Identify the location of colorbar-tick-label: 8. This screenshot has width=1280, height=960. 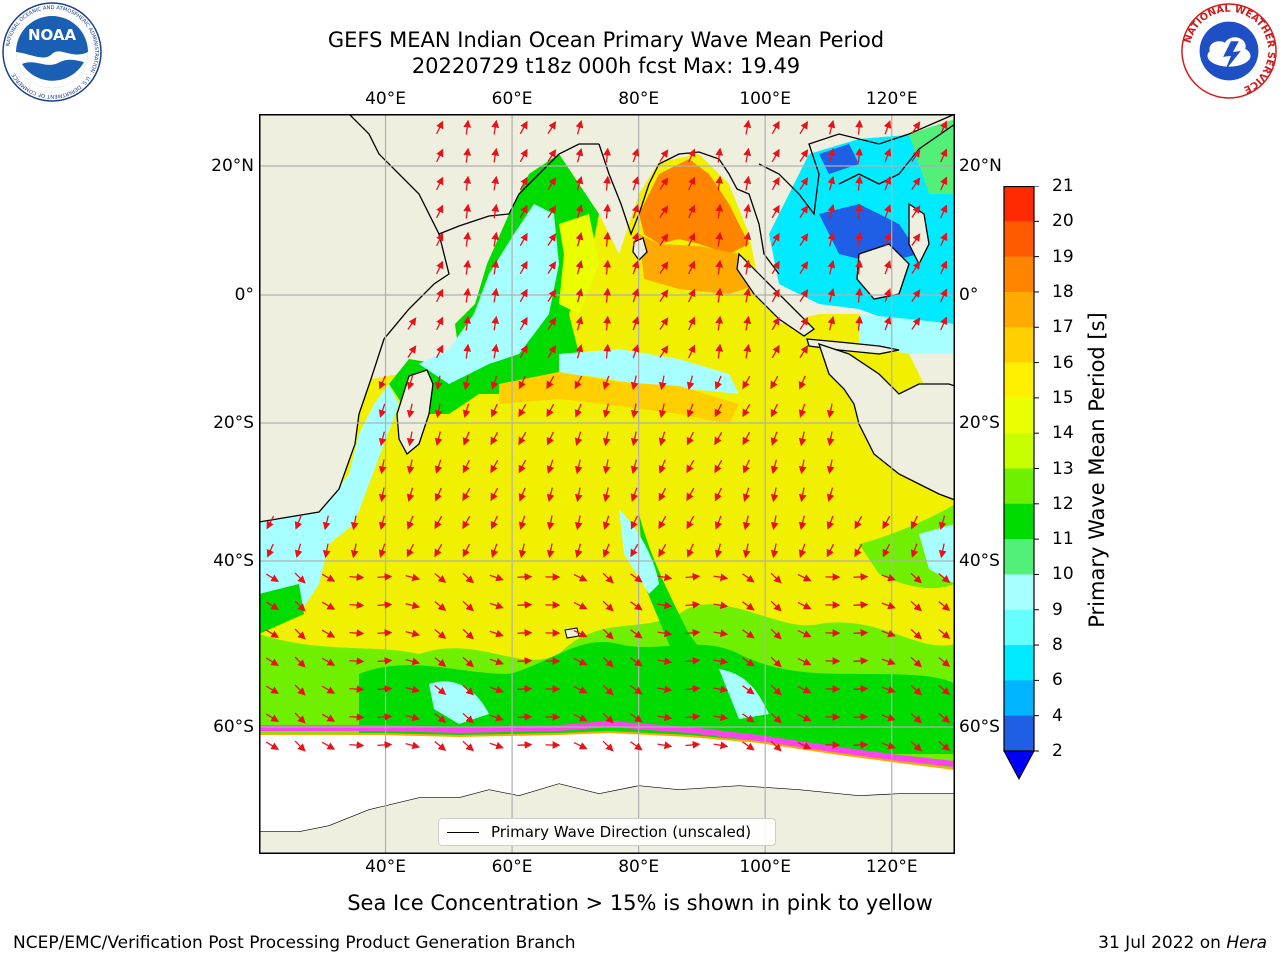
(1057, 645).